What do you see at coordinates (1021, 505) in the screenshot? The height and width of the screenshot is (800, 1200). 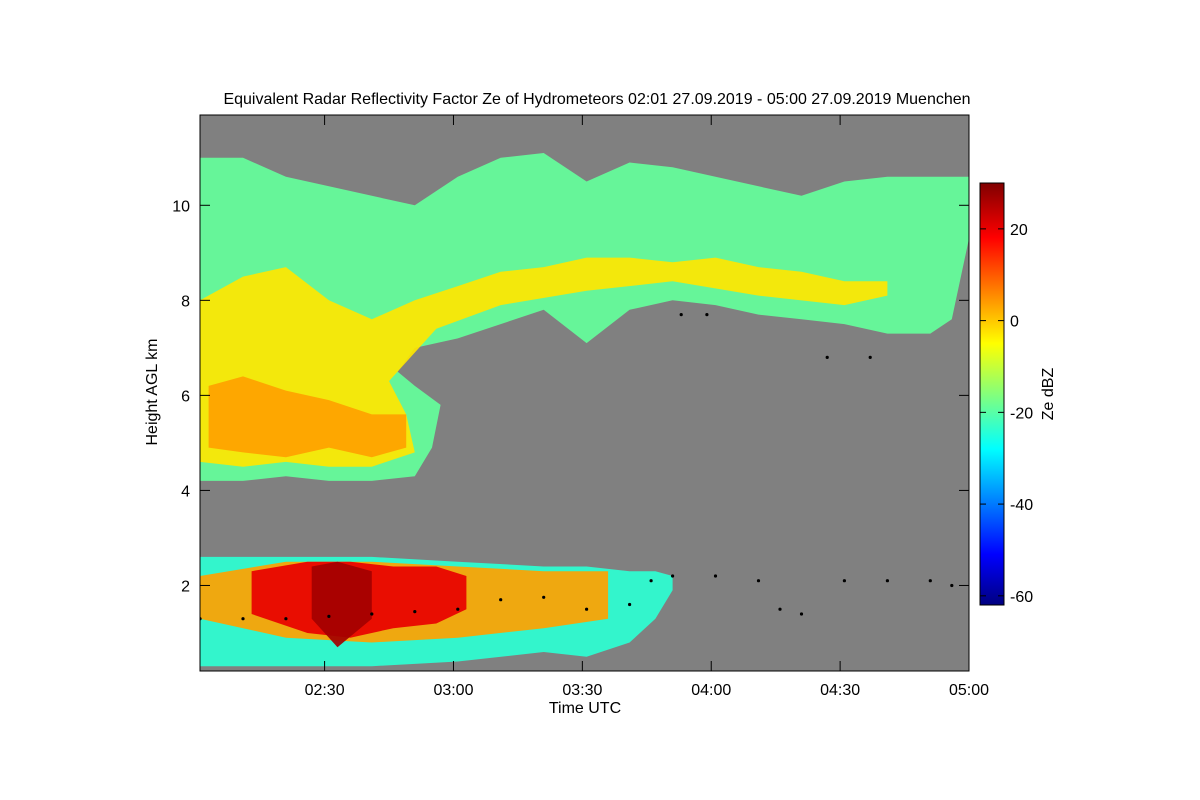 I see `colorbar-tick-label: -40` at bounding box center [1021, 505].